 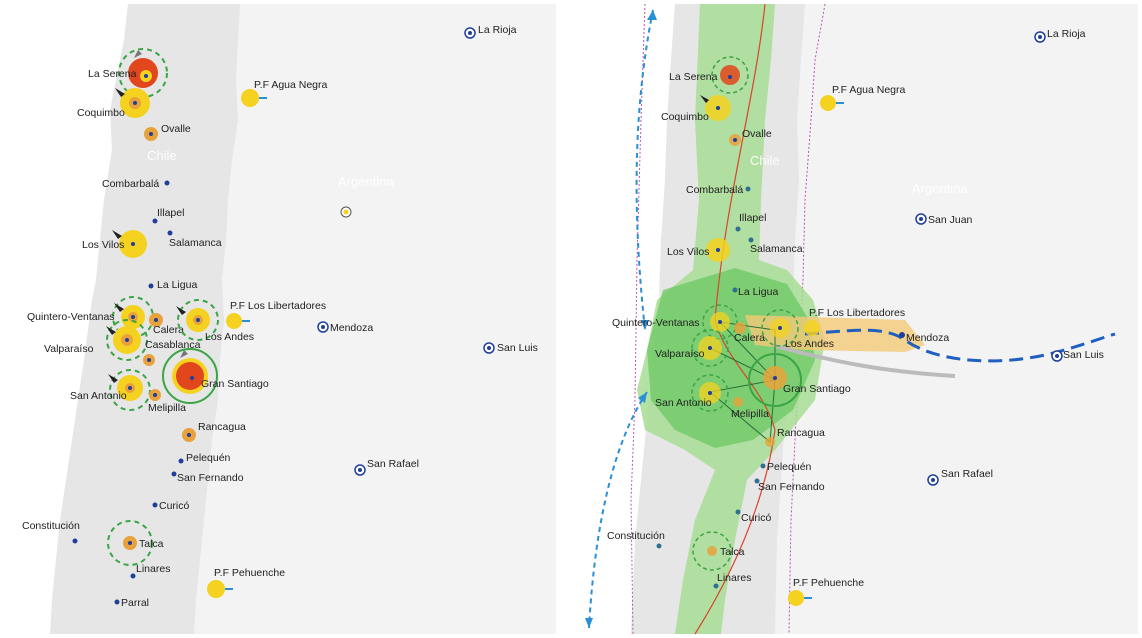 What do you see at coordinates (752, 218) in the screenshot?
I see `right-label-illapel: Illapel` at bounding box center [752, 218].